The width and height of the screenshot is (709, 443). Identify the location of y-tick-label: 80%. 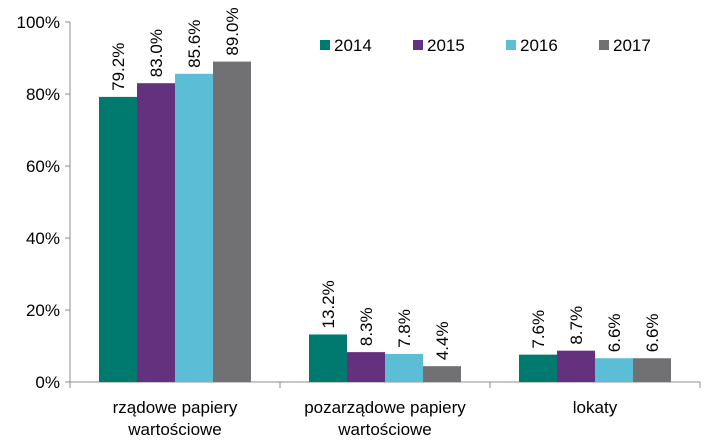
(43, 94).